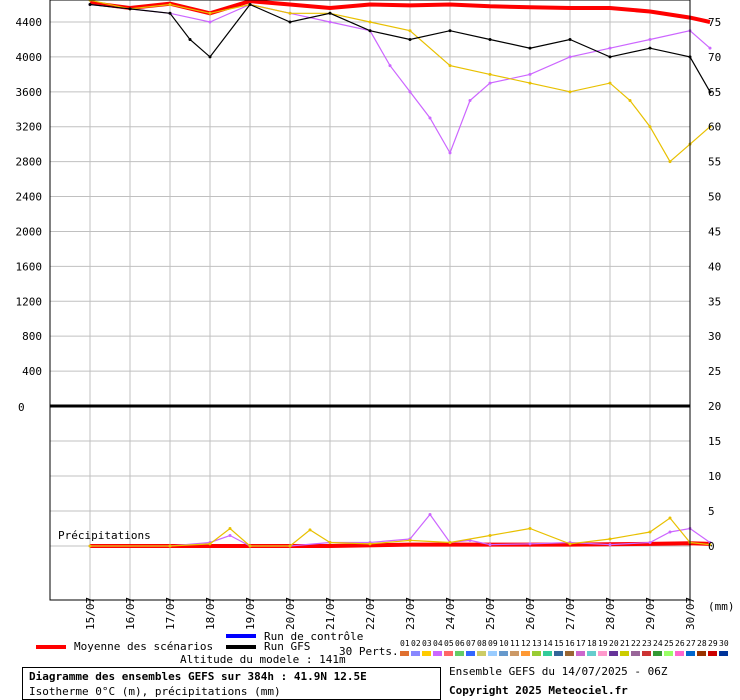 The height and width of the screenshot is (700, 740). Describe the element at coordinates (636, 643) in the screenshot. I see `pert-number: 22` at that location.